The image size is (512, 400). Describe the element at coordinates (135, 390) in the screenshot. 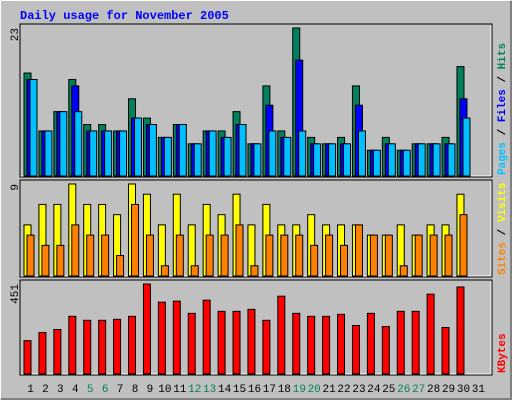

I see `x-tick-label: 8` at that location.